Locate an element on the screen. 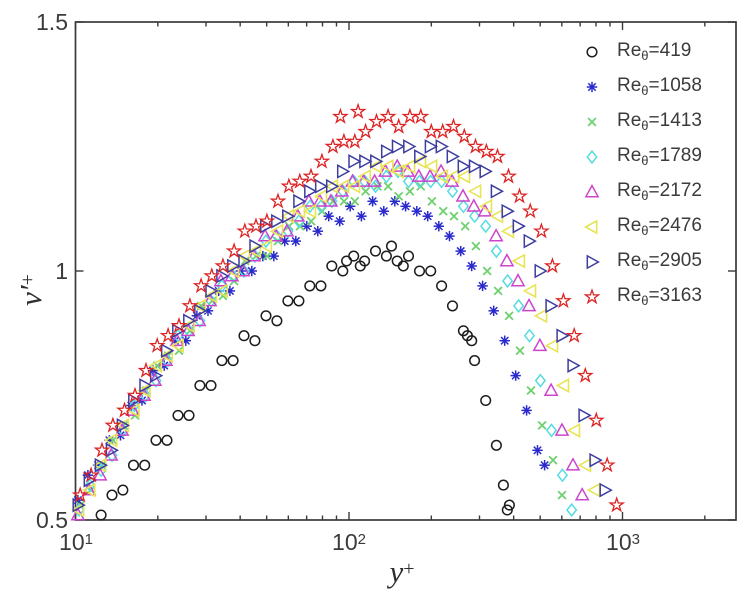  x-axis-label: y+ is located at coordinates (402, 572).